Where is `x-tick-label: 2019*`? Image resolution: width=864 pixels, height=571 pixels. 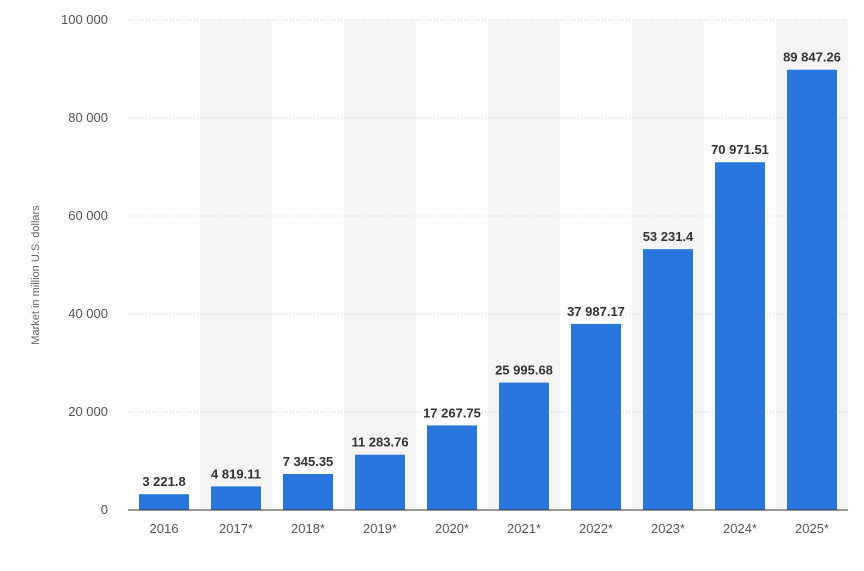 x-tick-label: 2019* is located at coordinates (380, 528).